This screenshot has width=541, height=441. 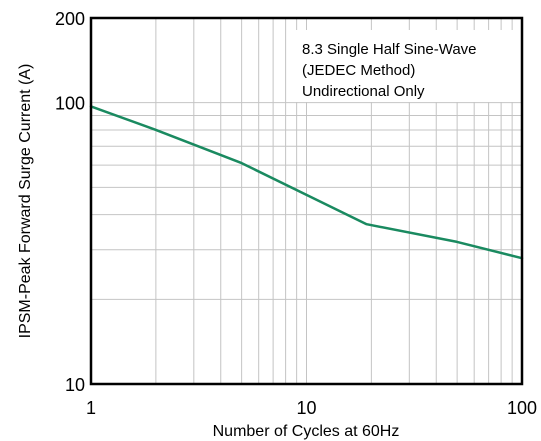 I want to click on x-tick-label: 100, so click(x=522, y=408).